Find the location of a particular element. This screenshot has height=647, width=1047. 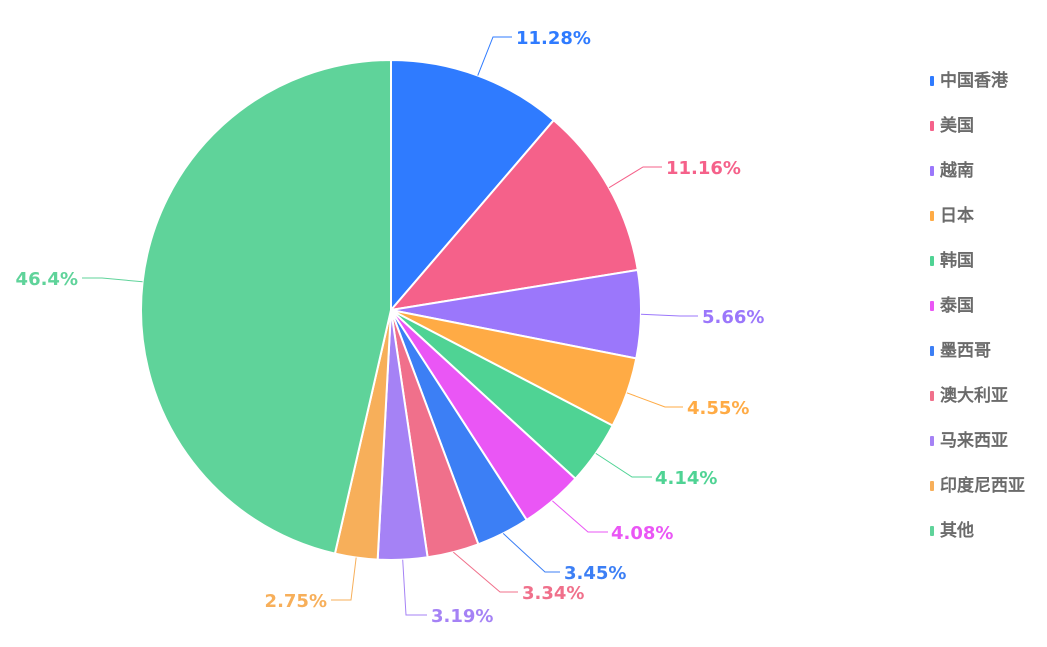

legend-item: 中国香港 is located at coordinates (988, 90).